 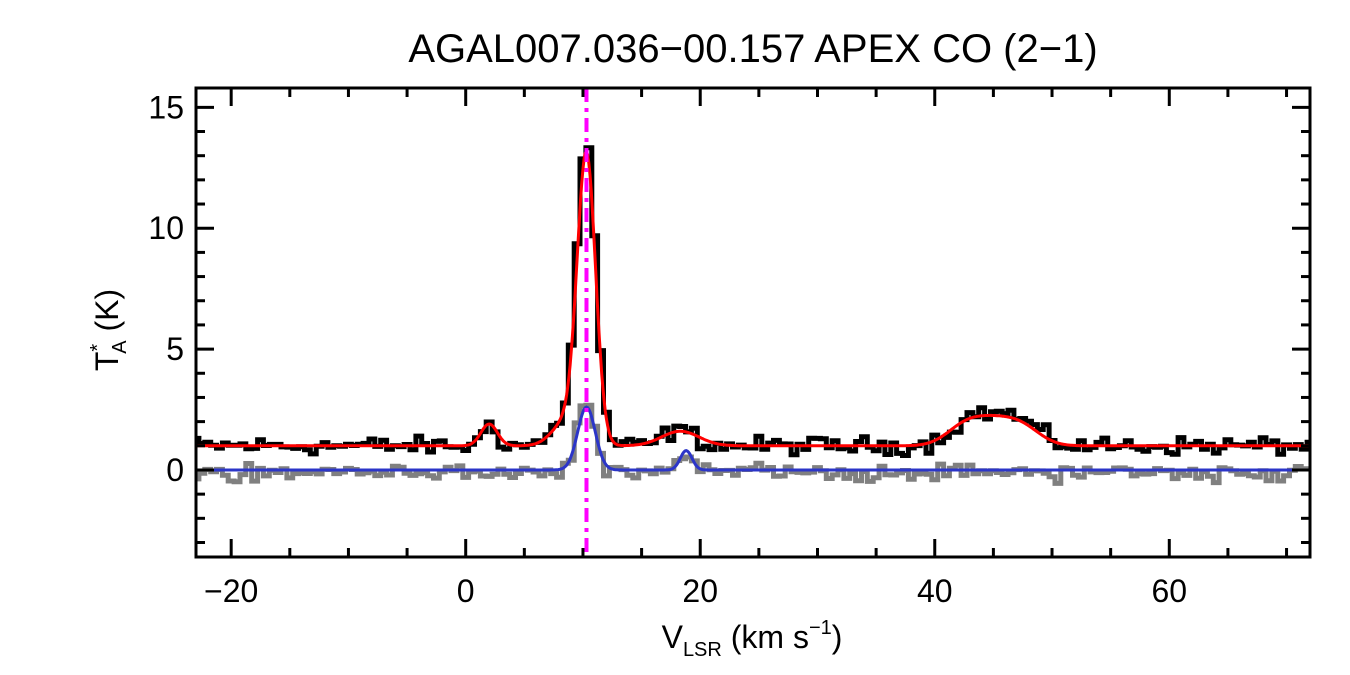 What do you see at coordinates (98, 348) in the screenshot?
I see `y-label-superscript: *` at bounding box center [98, 348].